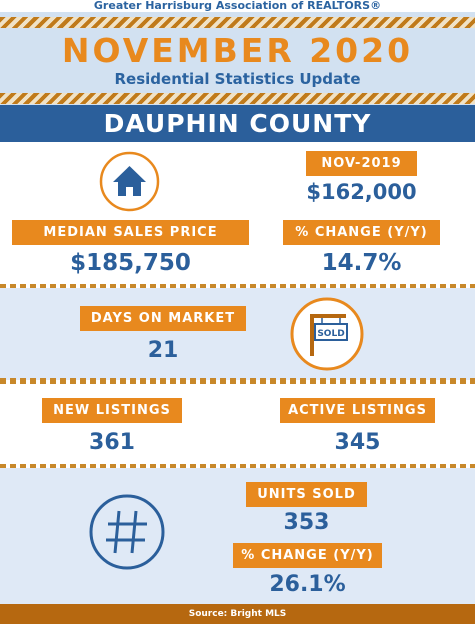 Image resolution: width=475 pixels, height=624 pixels. What do you see at coordinates (306, 494) in the screenshot?
I see `units-sold-label: UNITS SOLD` at bounding box center [306, 494].